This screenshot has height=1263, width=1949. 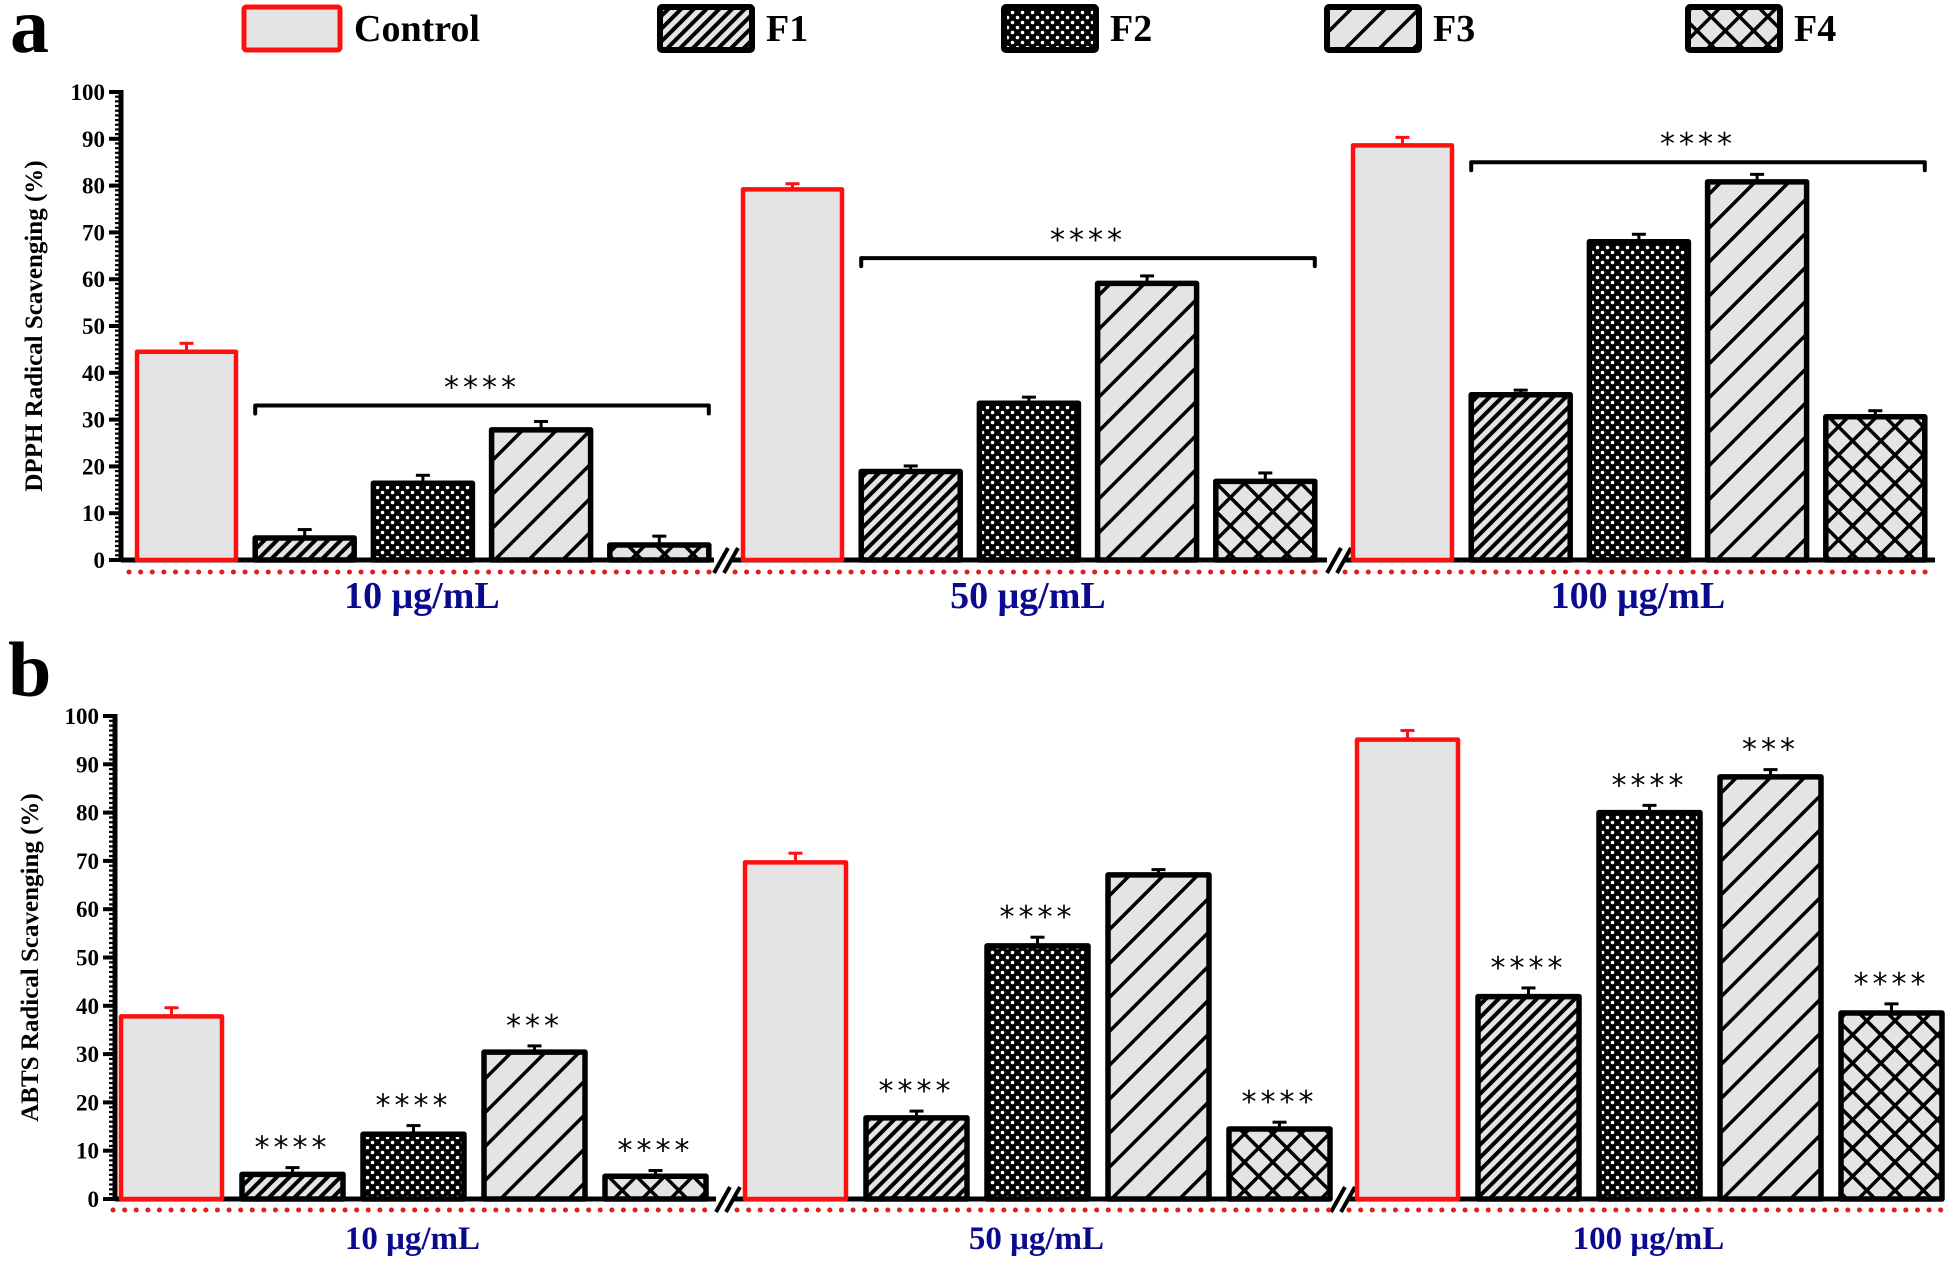 What do you see at coordinates (29, 34) in the screenshot?
I see `panel-a-letter: a` at bounding box center [29, 34].